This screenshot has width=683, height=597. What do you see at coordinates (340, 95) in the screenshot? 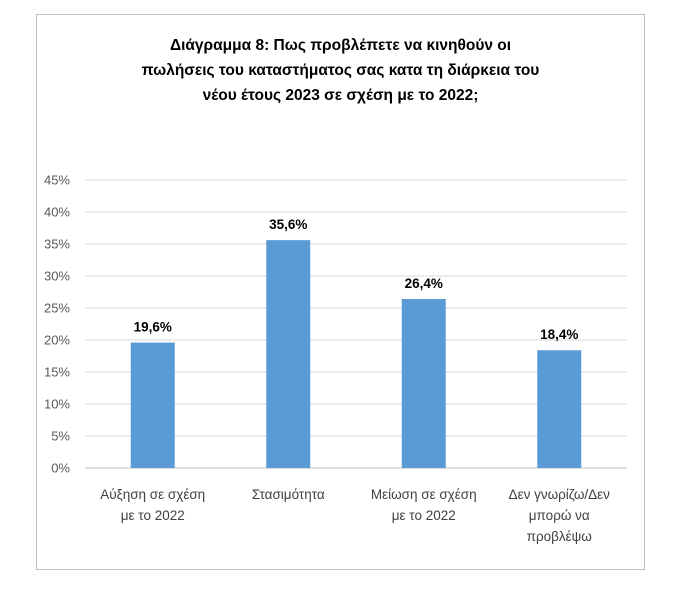
I see `chart-title-line-3: νέου έτους 2023 σε σχέση με το 2022;` at bounding box center [340, 95].